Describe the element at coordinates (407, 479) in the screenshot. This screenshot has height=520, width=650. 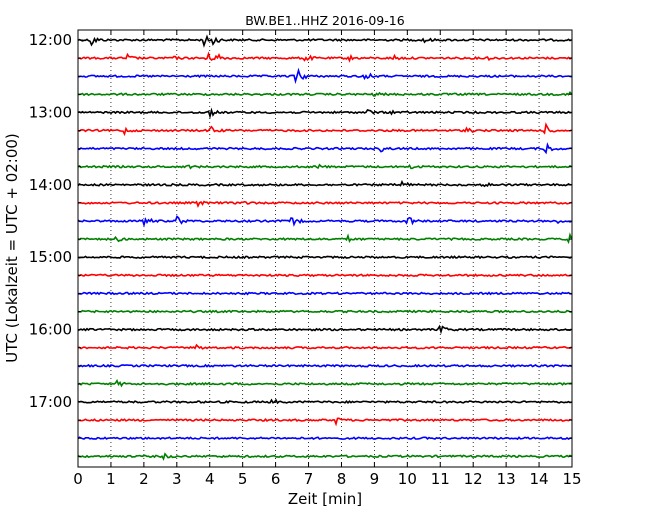
I see `x-tick-label: 10` at that location.